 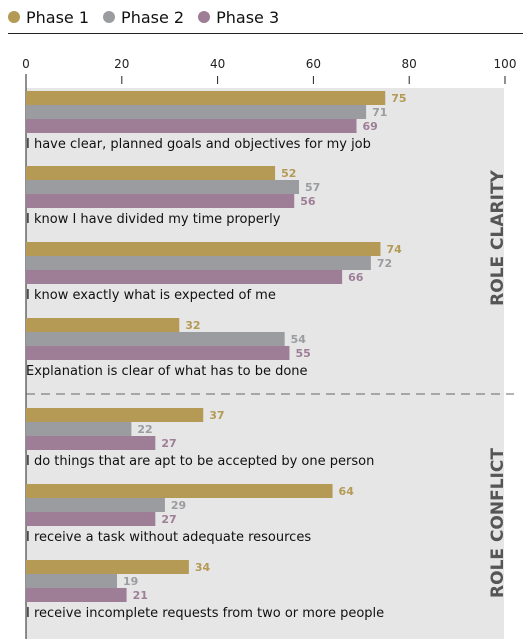 What do you see at coordinates (140, 595) in the screenshot?
I see `data-label: 21` at bounding box center [140, 595].